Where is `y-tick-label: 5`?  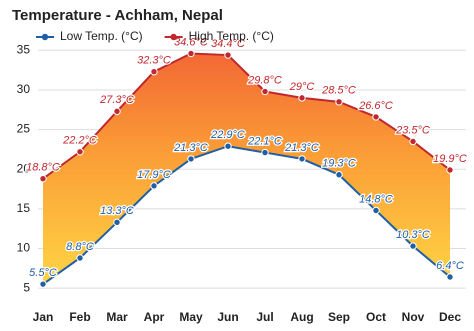 y-tick-label: 5 is located at coordinates (26, 287).